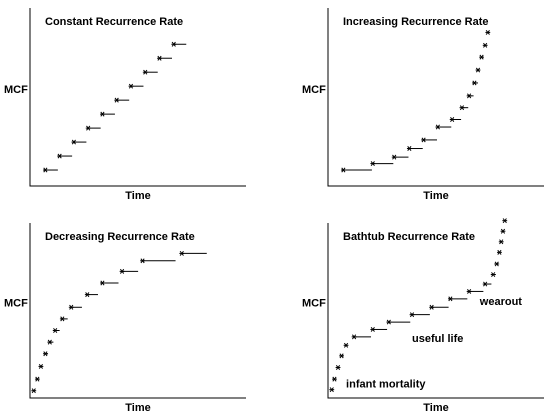 The image size is (548, 419). Describe the element at coordinates (120, 237) in the screenshot. I see `chart-title: Decreasing Recurrence Rate` at that location.